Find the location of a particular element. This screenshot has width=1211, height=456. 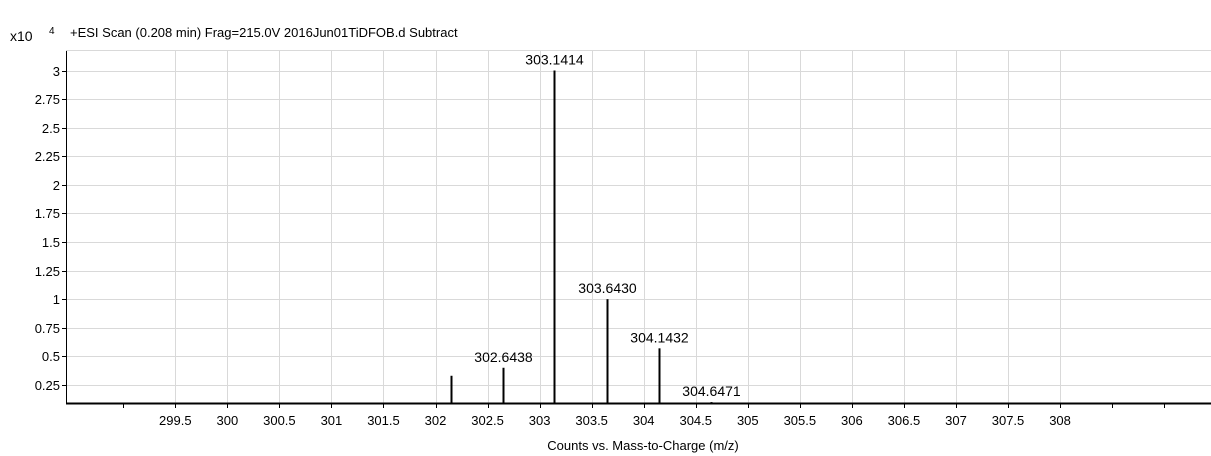

x-tick-label: 302.5 is located at coordinates (487, 420).